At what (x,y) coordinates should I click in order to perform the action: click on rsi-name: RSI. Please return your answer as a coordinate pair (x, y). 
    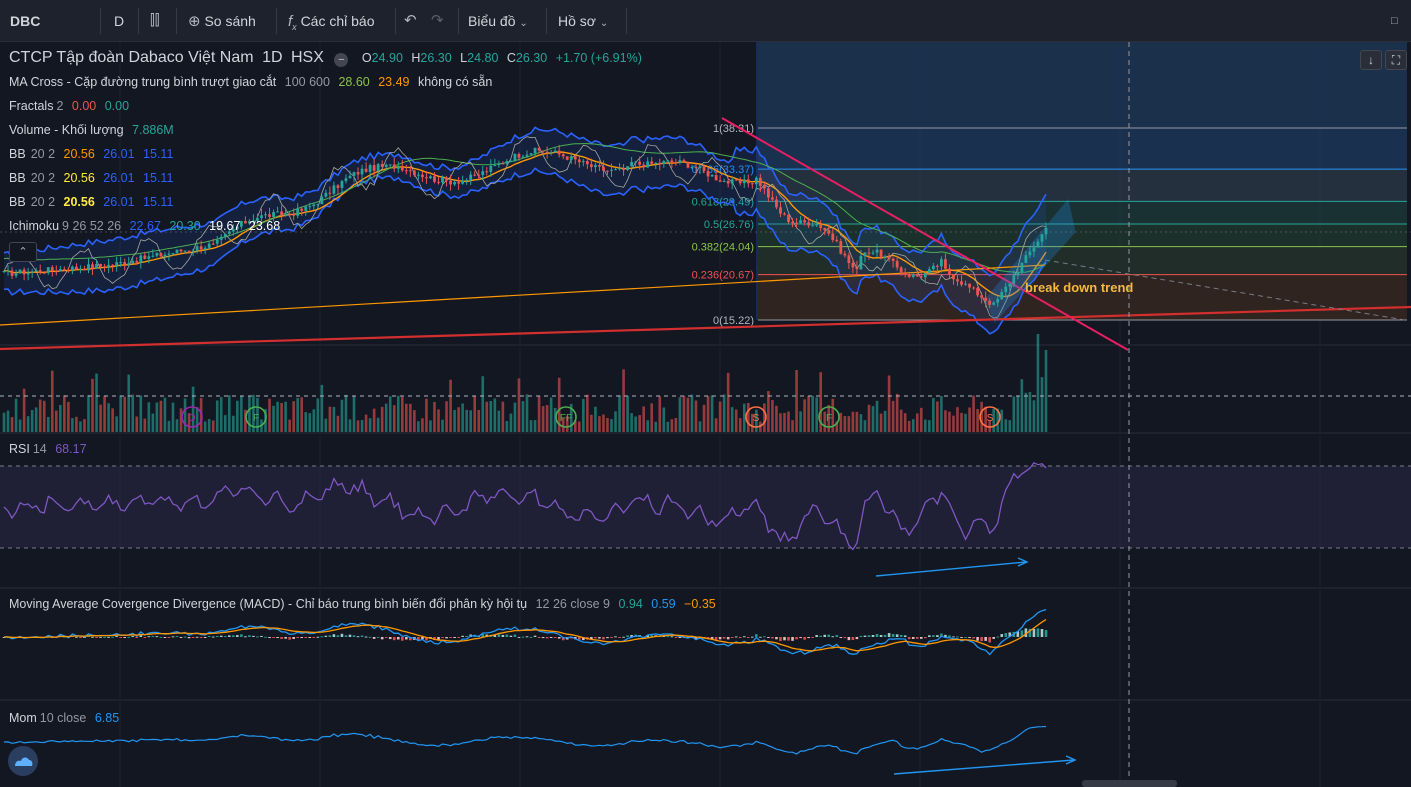
    Looking at the image, I should click on (19, 449).